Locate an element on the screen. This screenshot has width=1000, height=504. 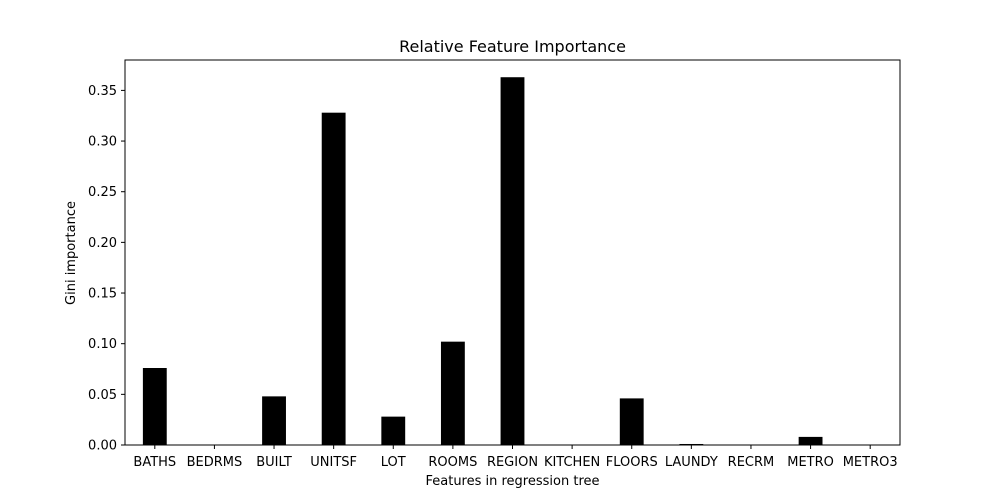
chart-title: Relative Feature Importance is located at coordinates (512, 46).